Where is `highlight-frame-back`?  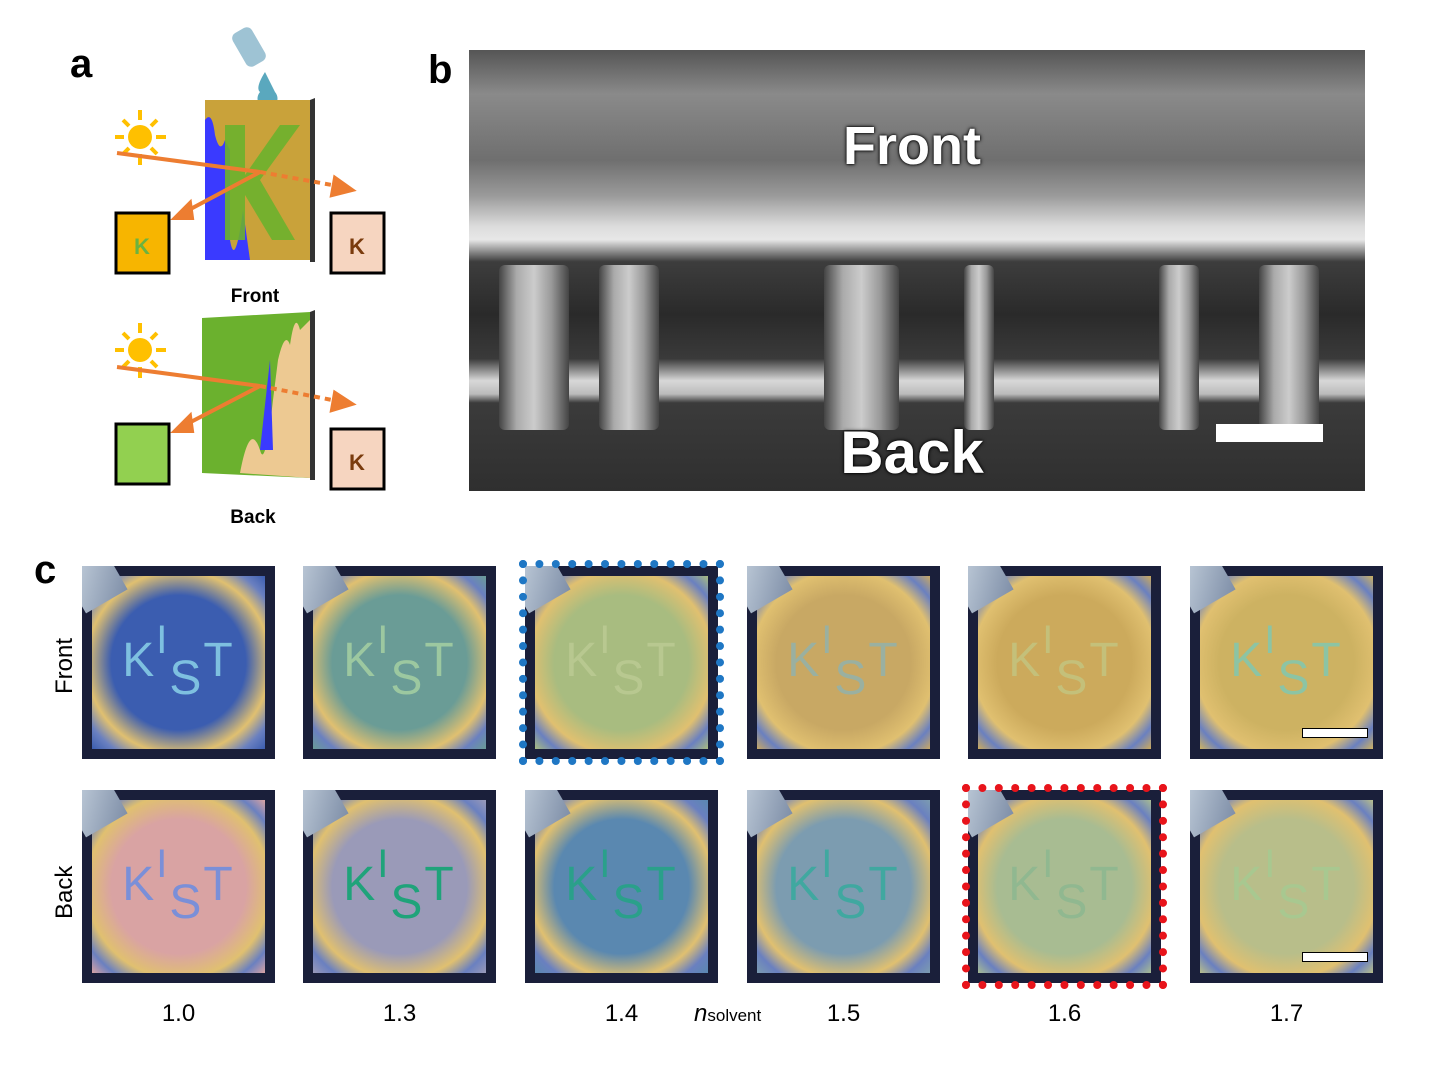
highlight-frame-back is located at coordinates (1064, 886).